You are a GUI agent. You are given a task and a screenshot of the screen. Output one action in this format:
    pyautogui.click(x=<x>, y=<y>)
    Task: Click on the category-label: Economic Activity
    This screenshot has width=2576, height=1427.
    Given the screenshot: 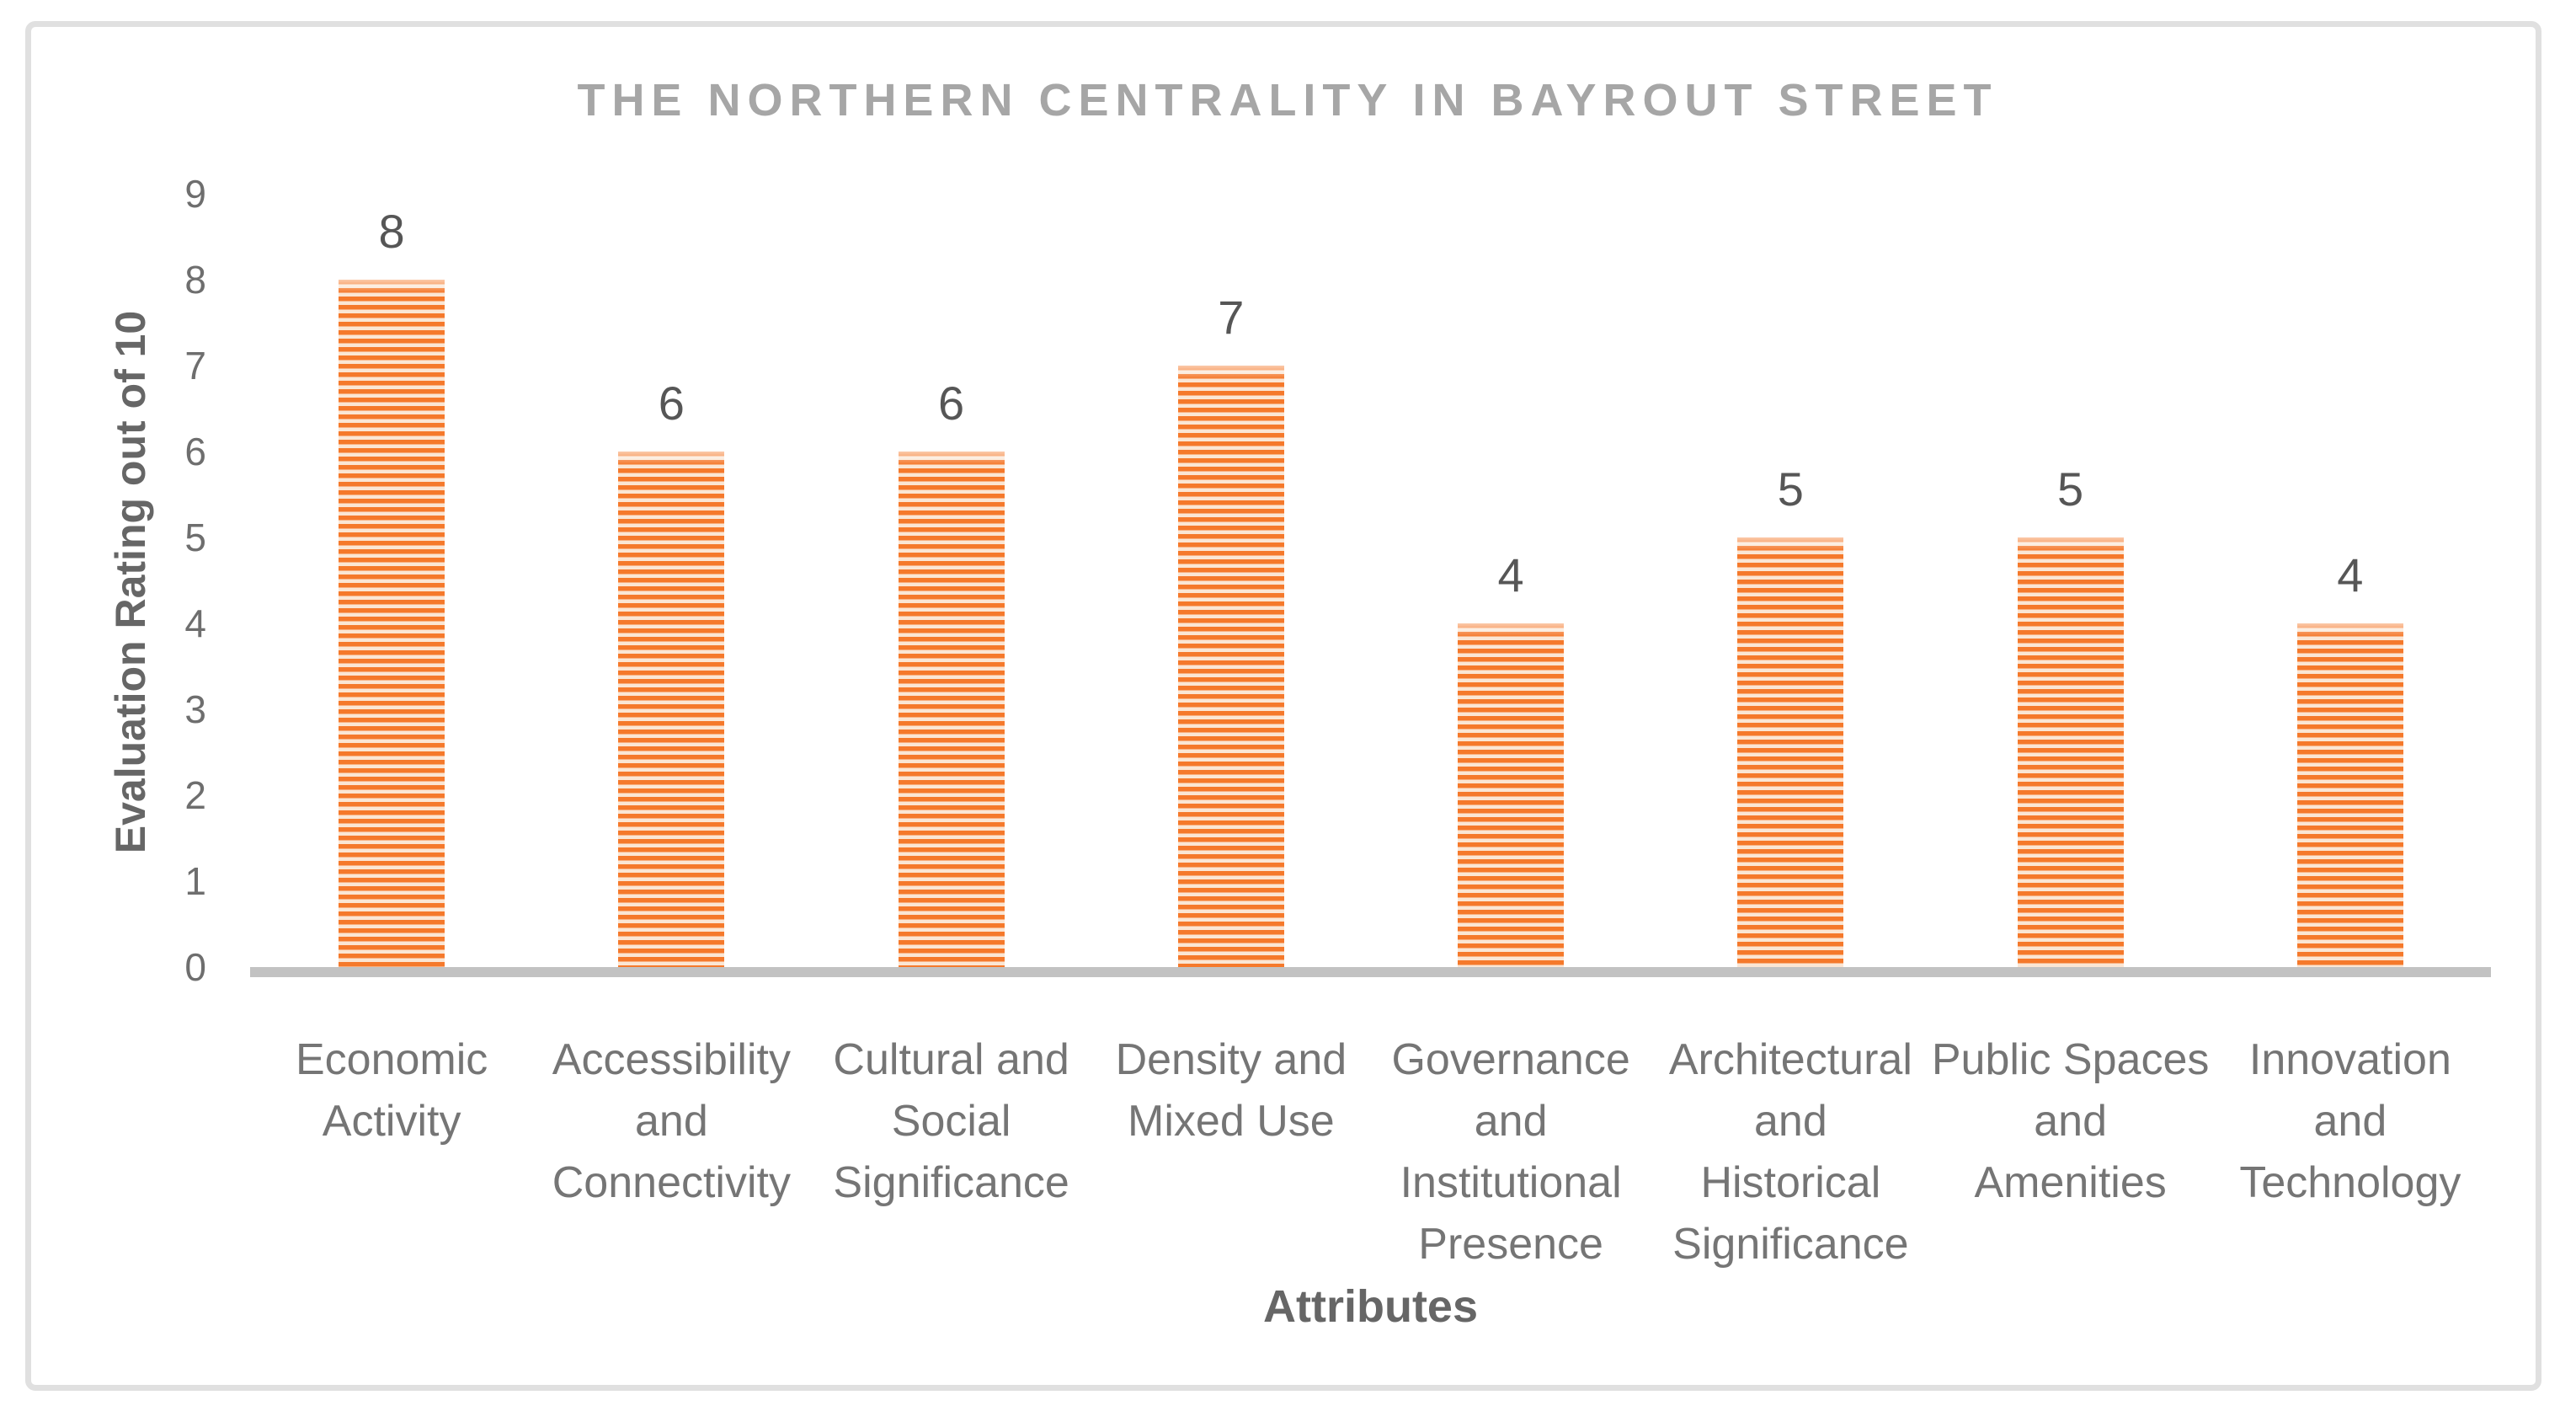 What is the action you would take?
    pyautogui.click(x=391, y=1091)
    